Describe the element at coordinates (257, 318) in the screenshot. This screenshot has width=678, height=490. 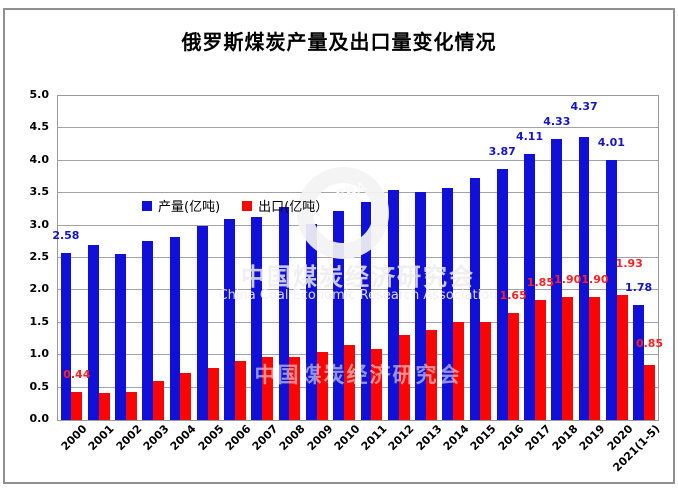
I see `bar-production-2007` at that location.